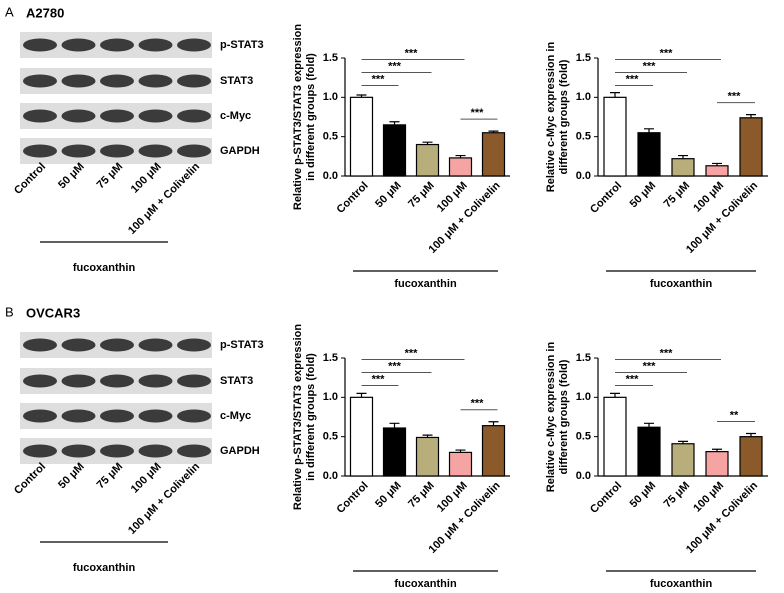 This screenshot has width=784, height=593. Describe the element at coordinates (53, 312) in the screenshot. I see `cell-line: OVCAR3` at that location.